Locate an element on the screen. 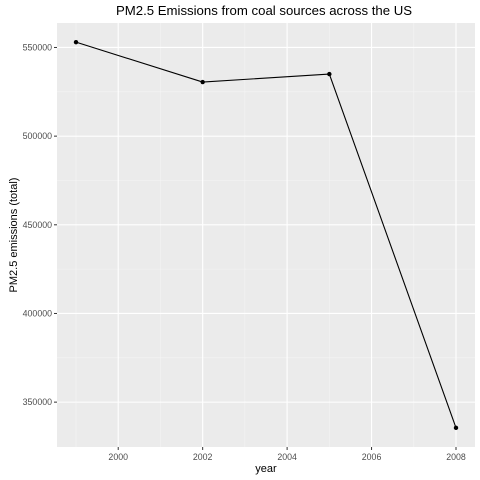 Image resolution: width=480 pixels, height=480 pixels. x-axis-title: year is located at coordinates (266, 469).